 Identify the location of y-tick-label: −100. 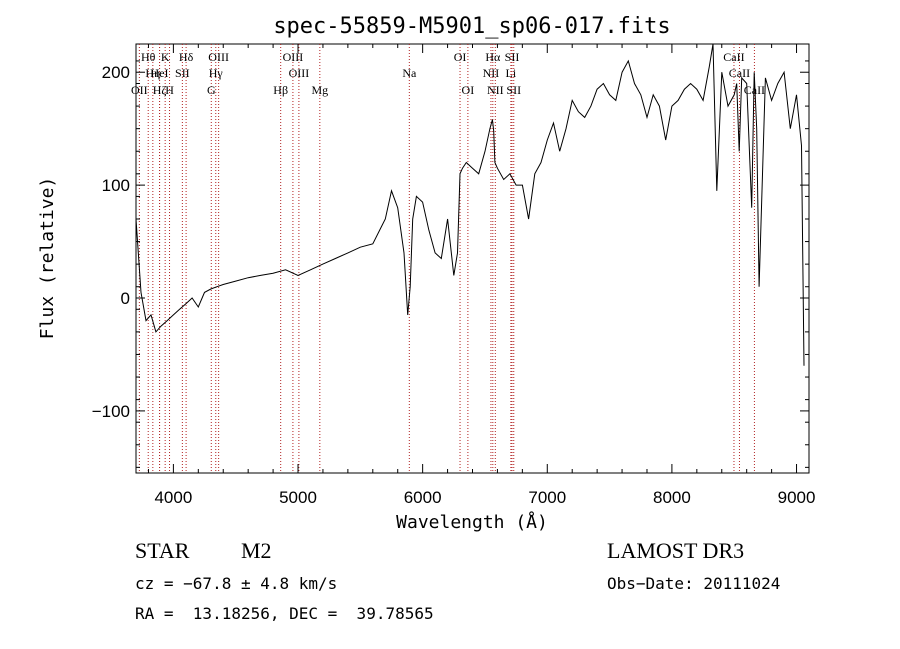
(111, 411).